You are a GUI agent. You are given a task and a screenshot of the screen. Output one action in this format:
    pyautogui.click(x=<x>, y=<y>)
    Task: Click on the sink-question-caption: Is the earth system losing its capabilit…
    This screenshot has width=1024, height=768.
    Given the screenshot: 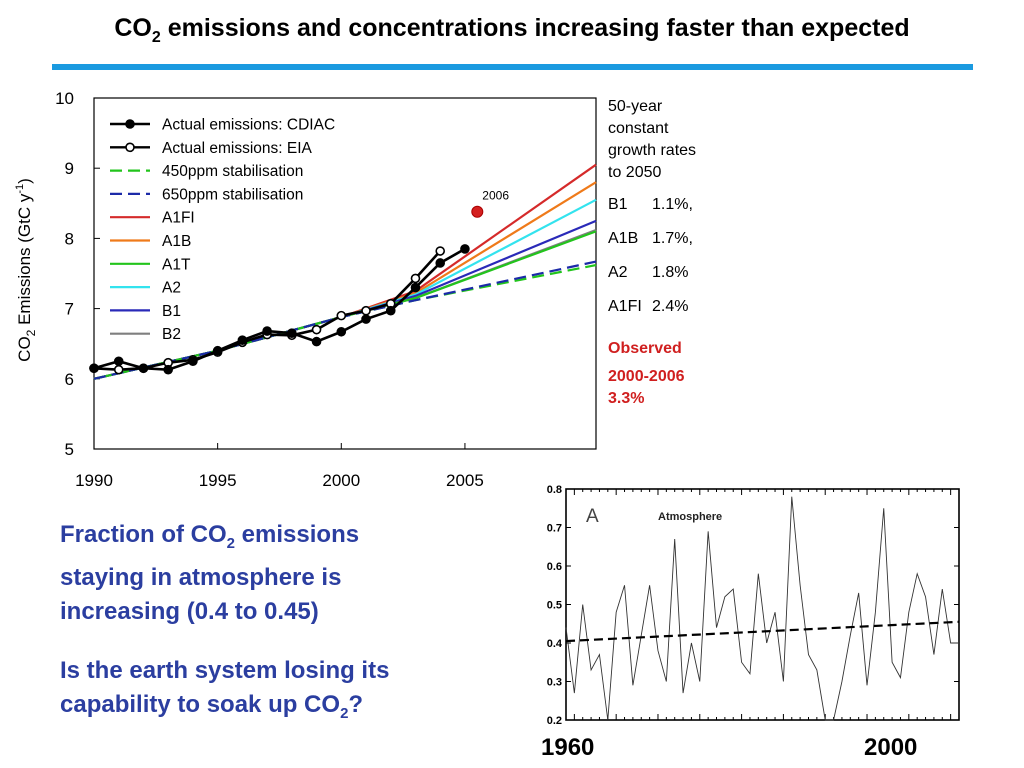 What is the action you would take?
    pyautogui.click(x=224, y=692)
    